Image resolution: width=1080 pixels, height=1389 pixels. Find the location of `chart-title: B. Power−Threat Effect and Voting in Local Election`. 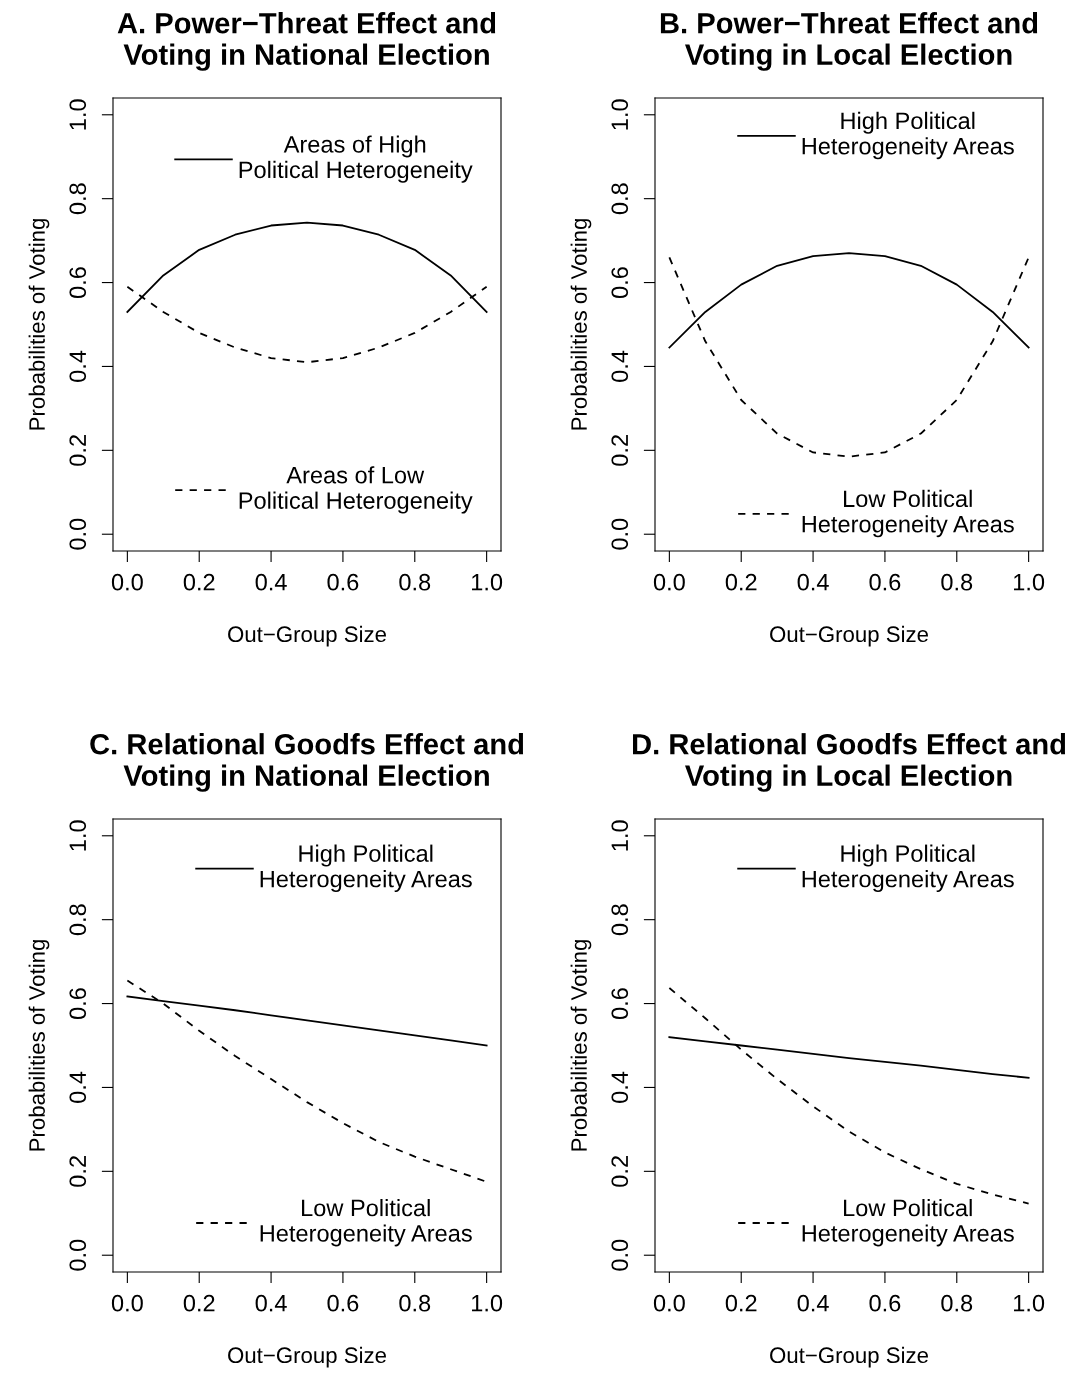

chart-title: B. Power−Threat Effect and Voting in Local Election is located at coordinates (849, 41).